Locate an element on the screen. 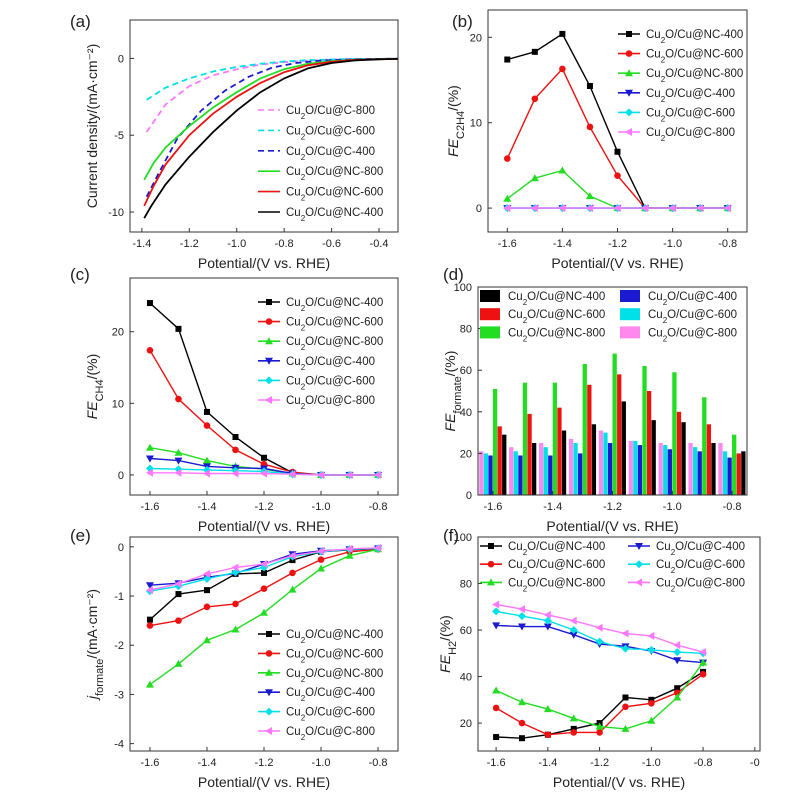  y-tick-label: 0 is located at coordinates (121, 548).